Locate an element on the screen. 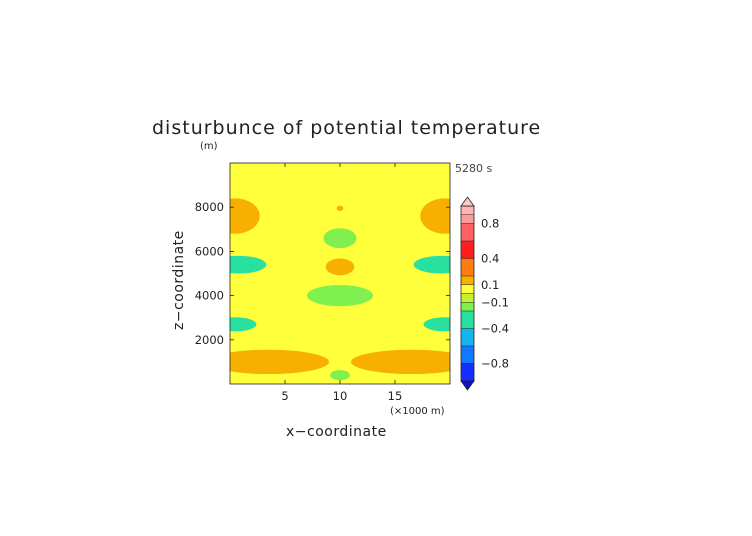 This screenshot has width=752, height=536. contour-regions is located at coordinates (340, 289).